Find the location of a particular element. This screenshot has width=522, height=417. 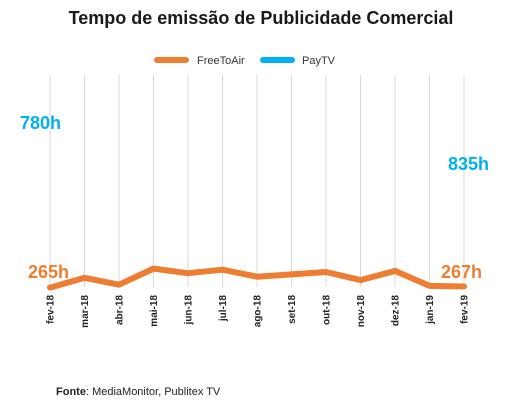

x-tick-label: mar-18 is located at coordinates (85, 311).